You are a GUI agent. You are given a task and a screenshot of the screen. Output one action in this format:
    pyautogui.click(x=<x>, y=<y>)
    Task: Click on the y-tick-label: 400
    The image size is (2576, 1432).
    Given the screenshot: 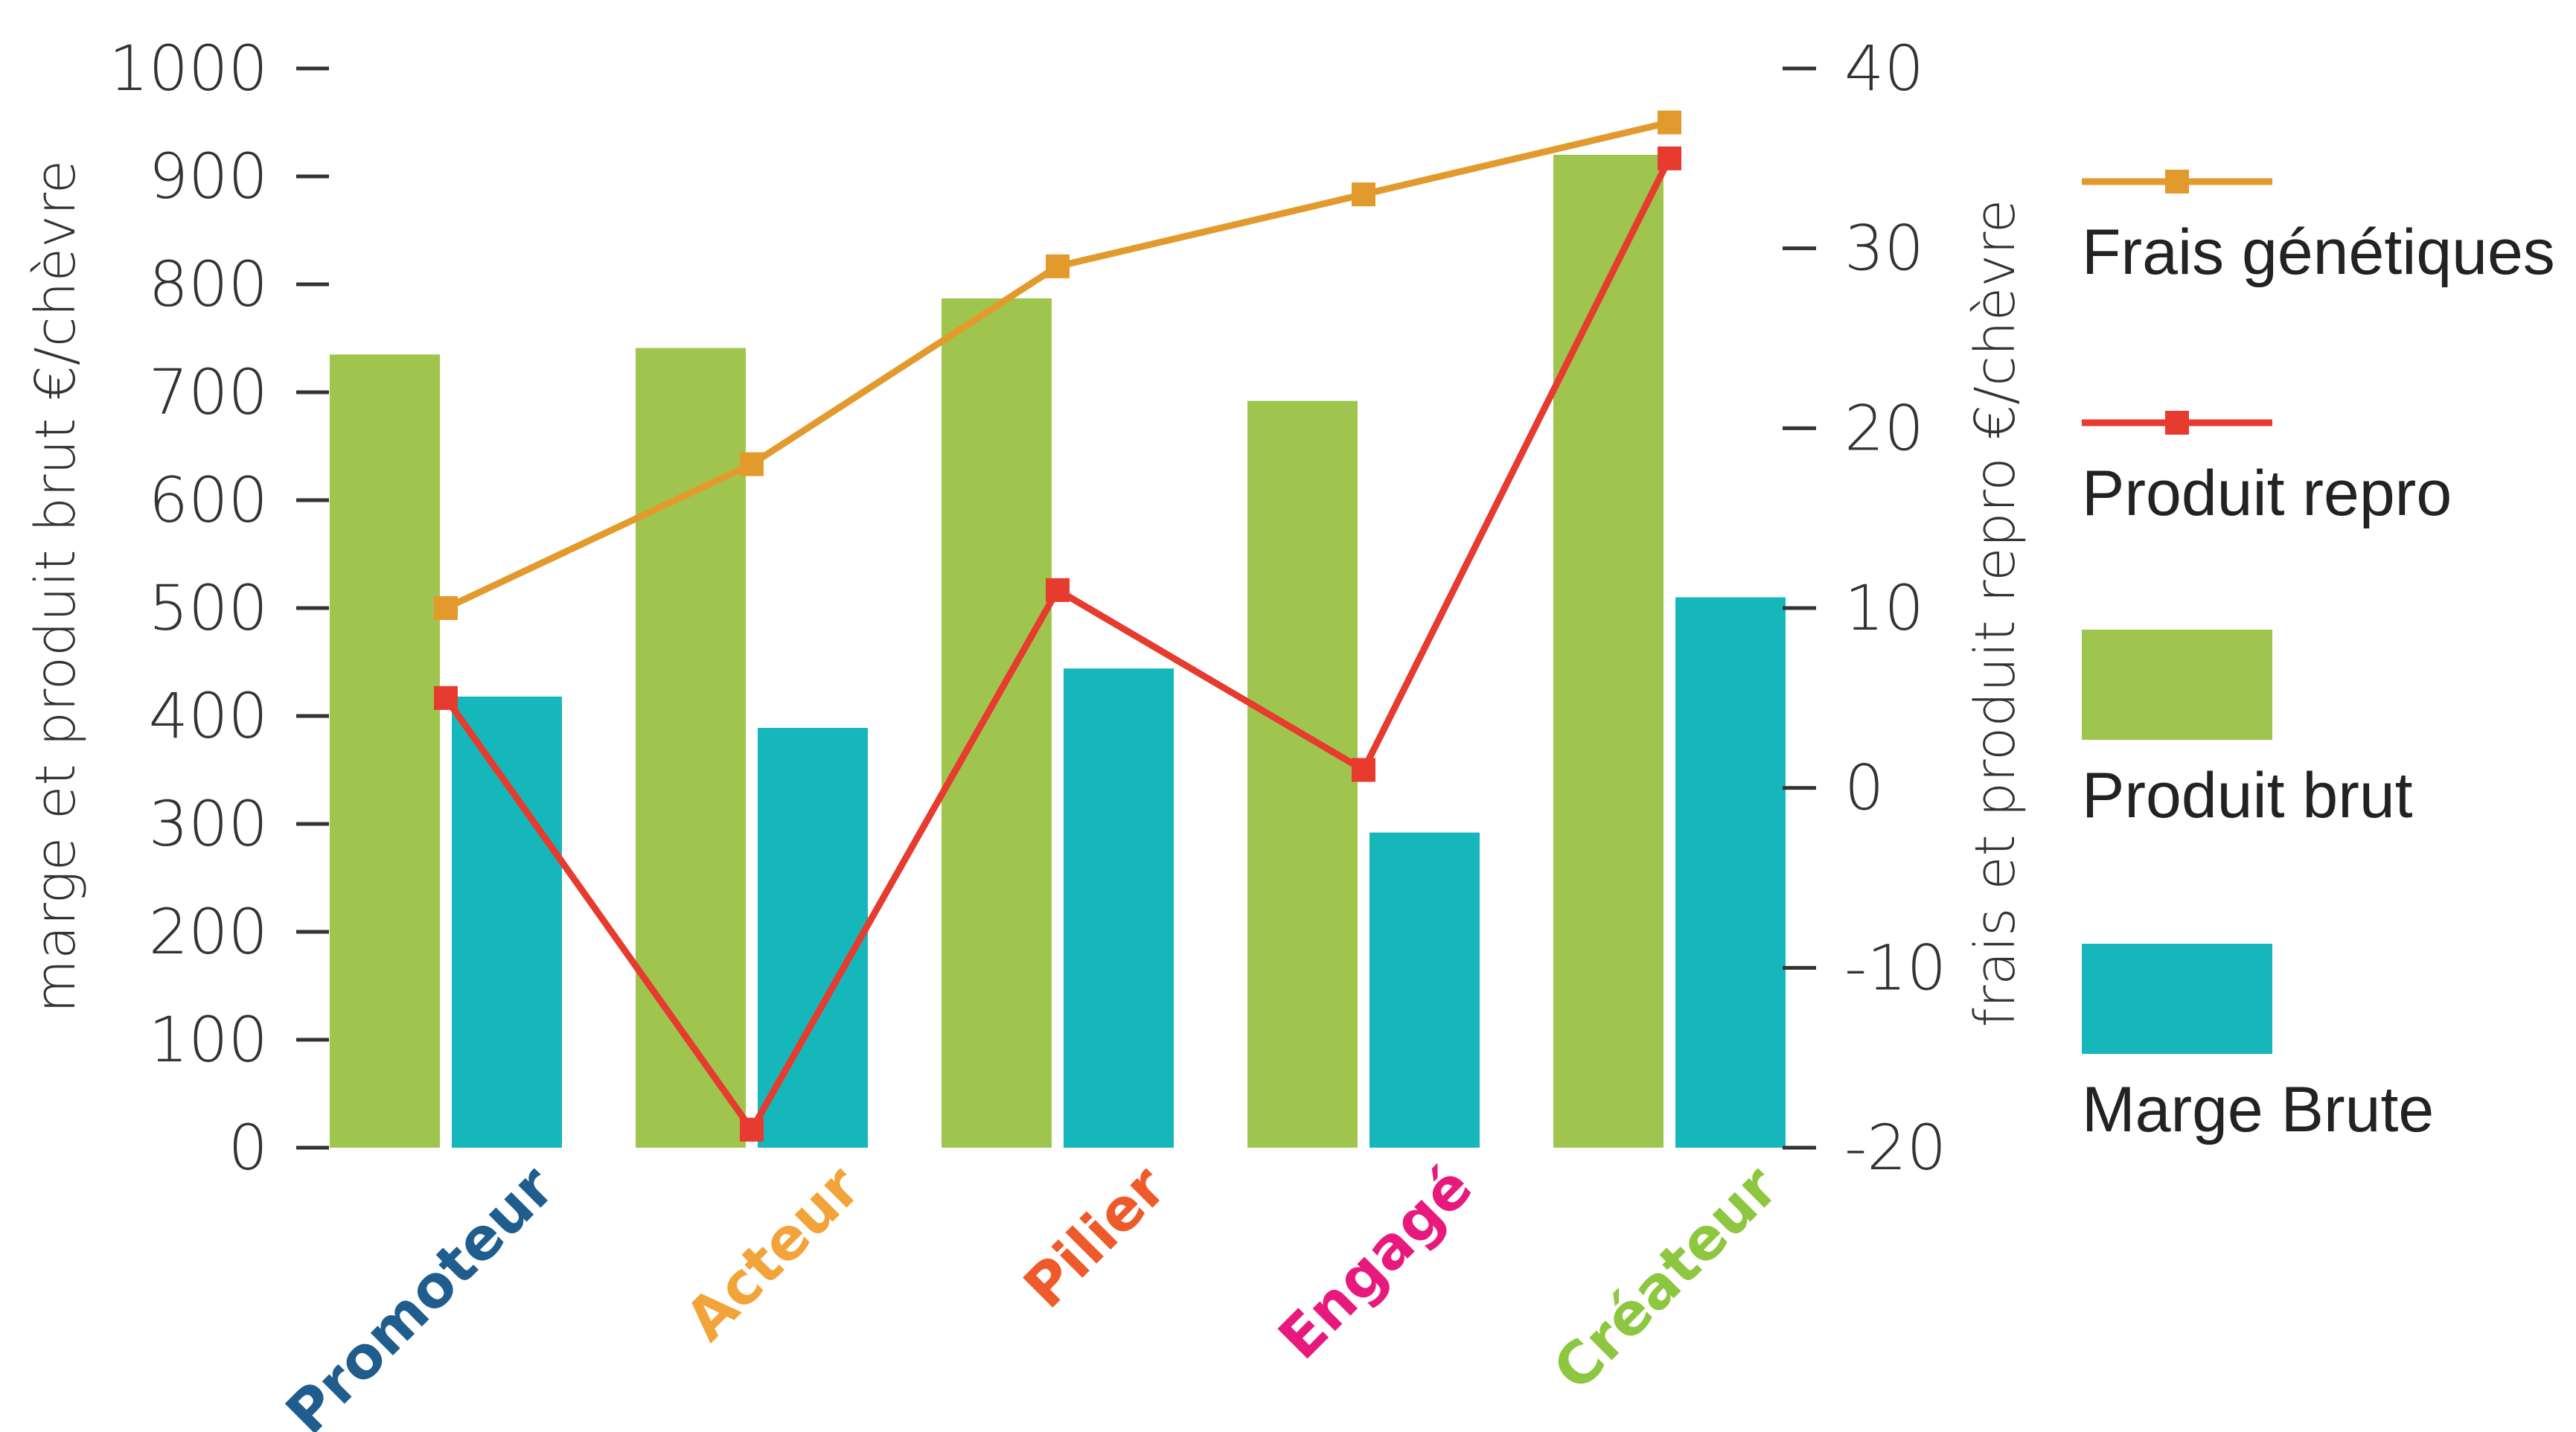 What is the action you would take?
    pyautogui.click(x=208, y=716)
    